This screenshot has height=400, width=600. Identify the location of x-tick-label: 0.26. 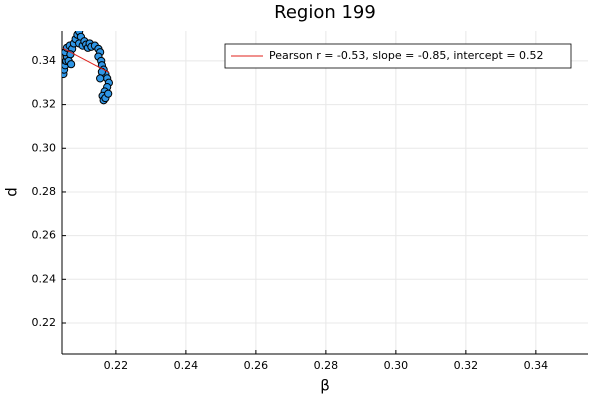
(256, 365).